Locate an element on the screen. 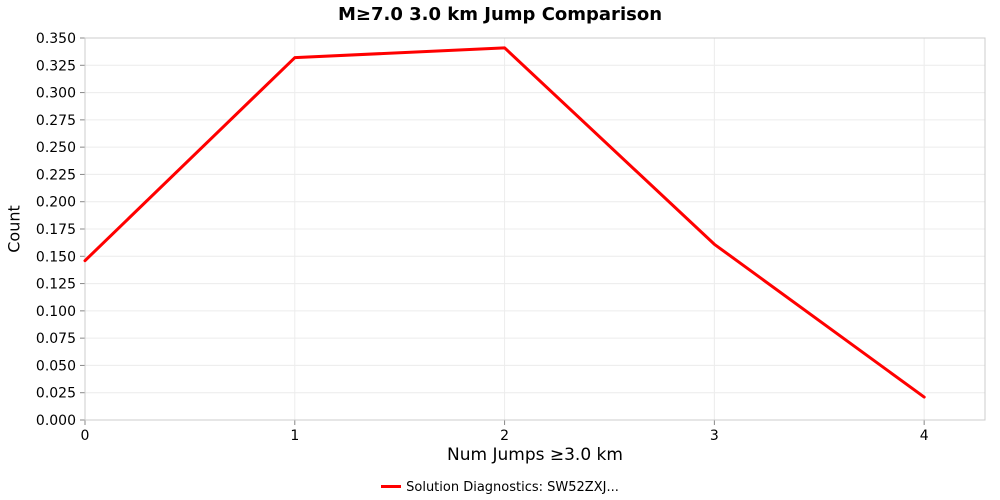 This screenshot has height=500, width=1000. legend-line-swatch is located at coordinates (391, 486).